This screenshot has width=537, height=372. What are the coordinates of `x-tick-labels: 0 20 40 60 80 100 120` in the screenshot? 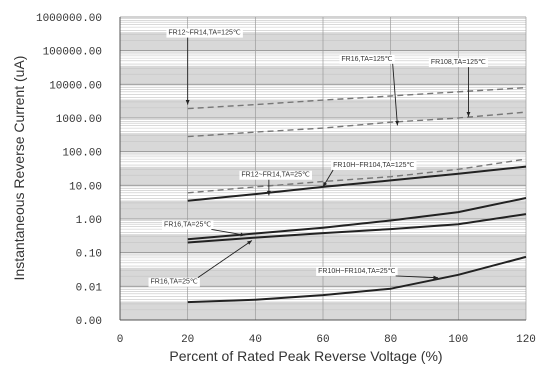 It's located at (326, 340).